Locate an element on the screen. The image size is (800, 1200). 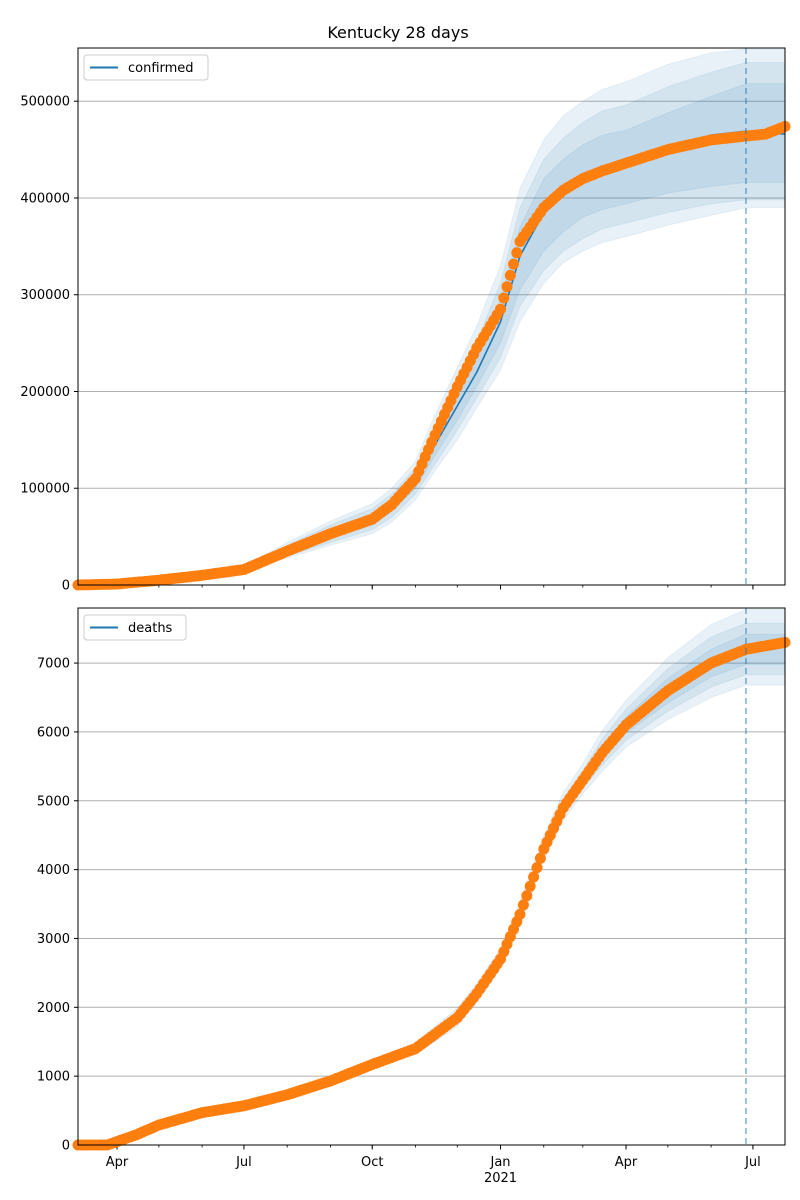
legend: deaths is located at coordinates (135, 627).